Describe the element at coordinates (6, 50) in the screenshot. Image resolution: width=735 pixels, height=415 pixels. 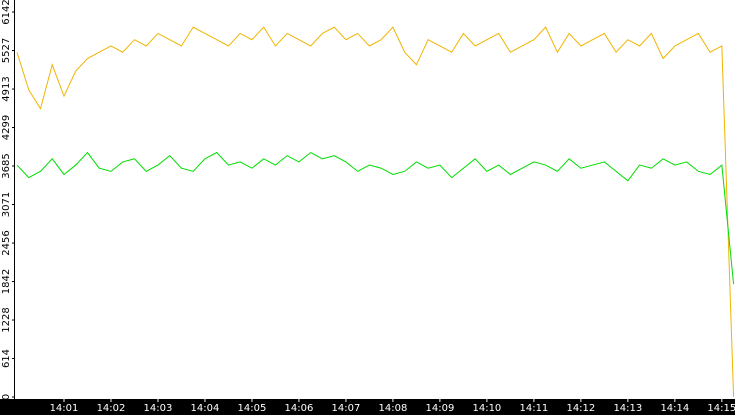
I see `y-tick-label: 5527` at that location.